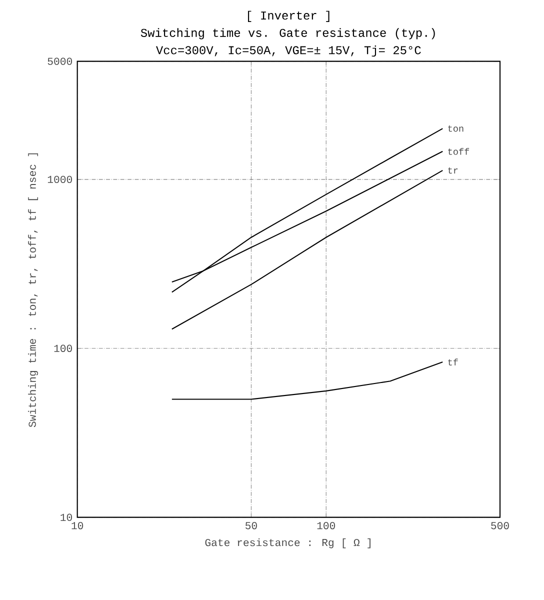  Describe the element at coordinates (326, 526) in the screenshot. I see `x-tick-label: 100` at that location.